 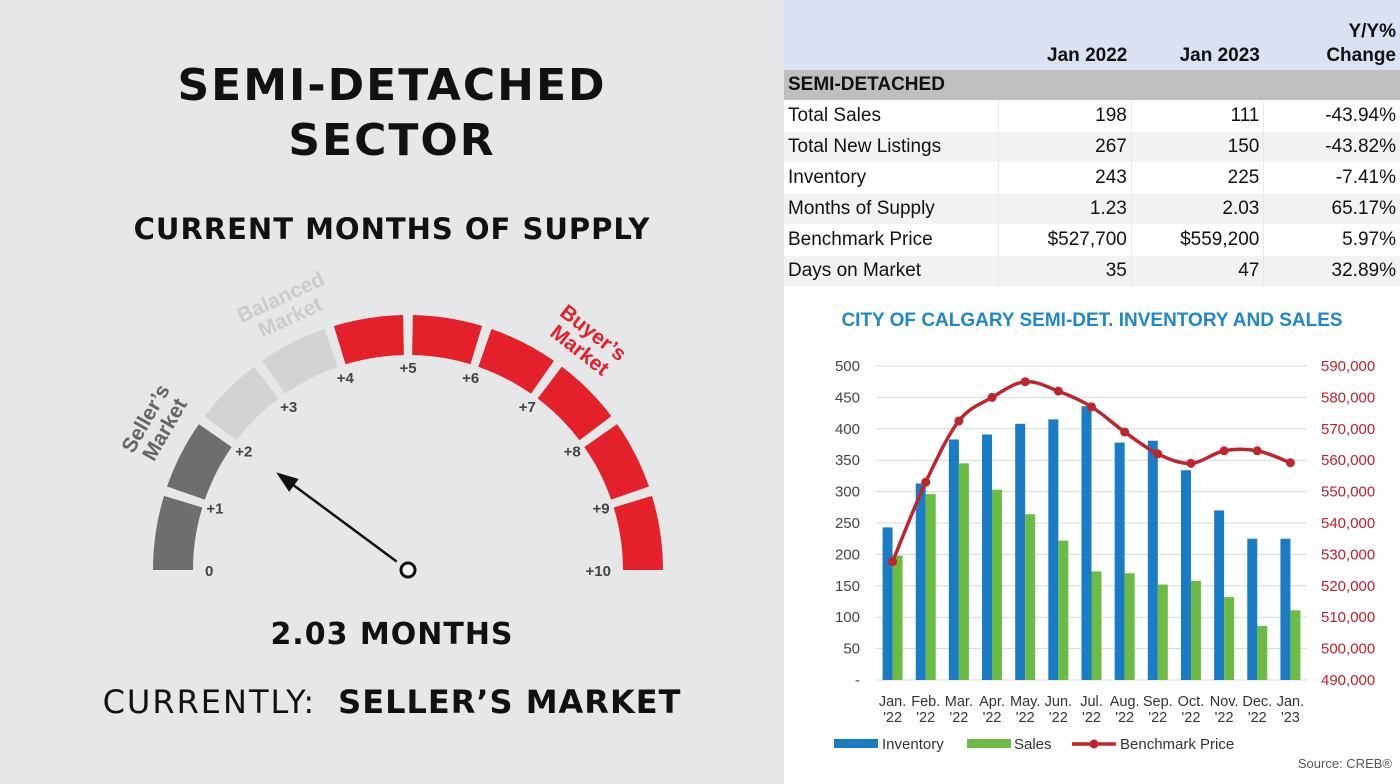 What do you see at coordinates (1197, 240) in the screenshot?
I see `cell-jan-2023: $559,200` at bounding box center [1197, 240].